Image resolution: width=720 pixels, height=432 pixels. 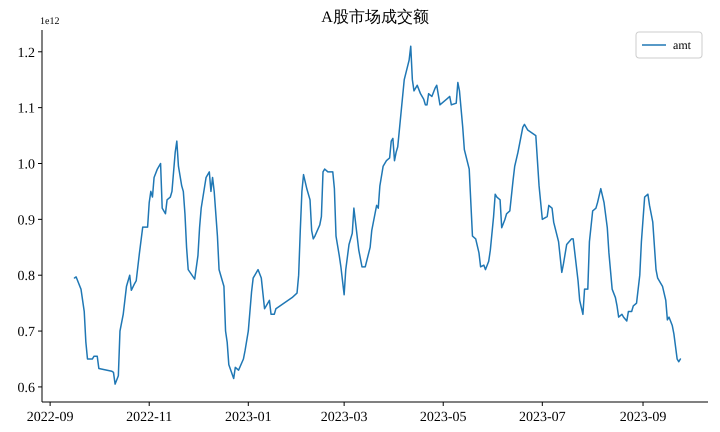 I want to click on y-tick-label: 0.8, so click(x=26, y=276).